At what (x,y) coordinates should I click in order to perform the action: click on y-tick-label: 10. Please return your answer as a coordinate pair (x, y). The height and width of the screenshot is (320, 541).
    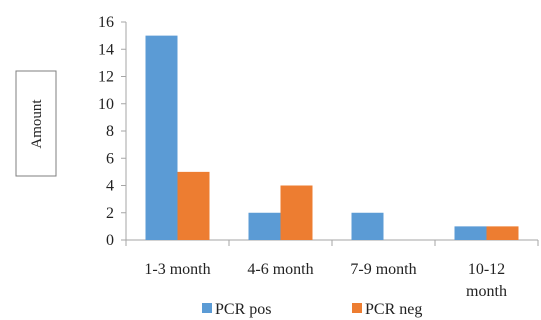
    Looking at the image, I should click on (106, 104).